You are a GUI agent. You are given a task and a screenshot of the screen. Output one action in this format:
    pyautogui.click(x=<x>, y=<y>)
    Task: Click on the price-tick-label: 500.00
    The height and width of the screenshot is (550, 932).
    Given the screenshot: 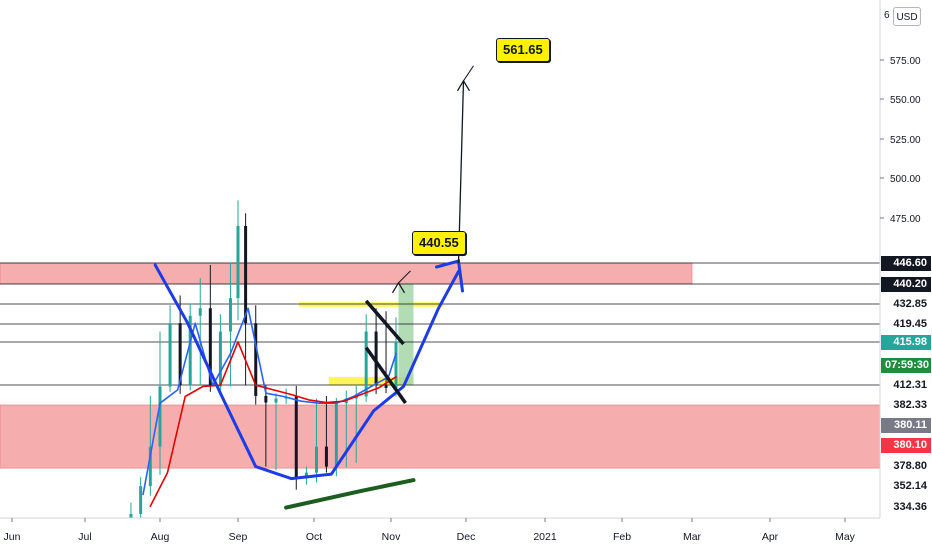 What is the action you would take?
    pyautogui.click(x=905, y=179)
    